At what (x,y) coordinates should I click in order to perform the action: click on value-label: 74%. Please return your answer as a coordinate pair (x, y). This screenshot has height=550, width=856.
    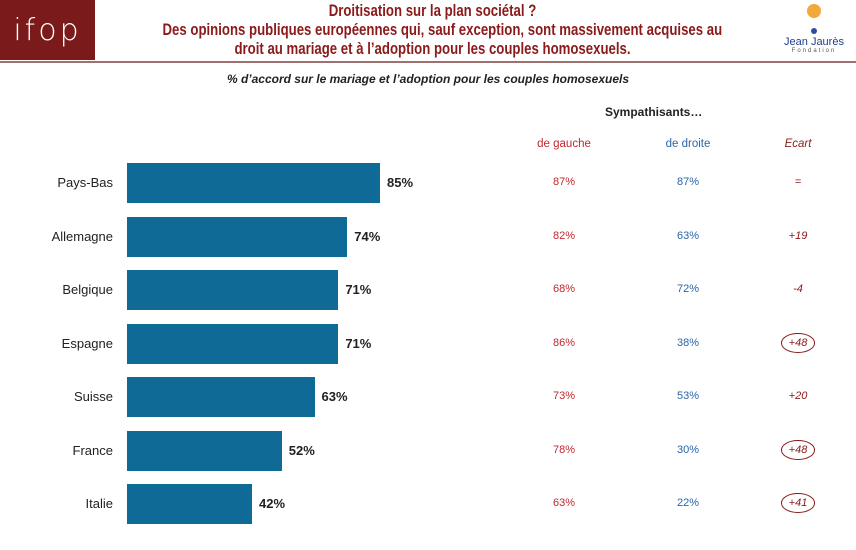
    Looking at the image, I should click on (367, 236).